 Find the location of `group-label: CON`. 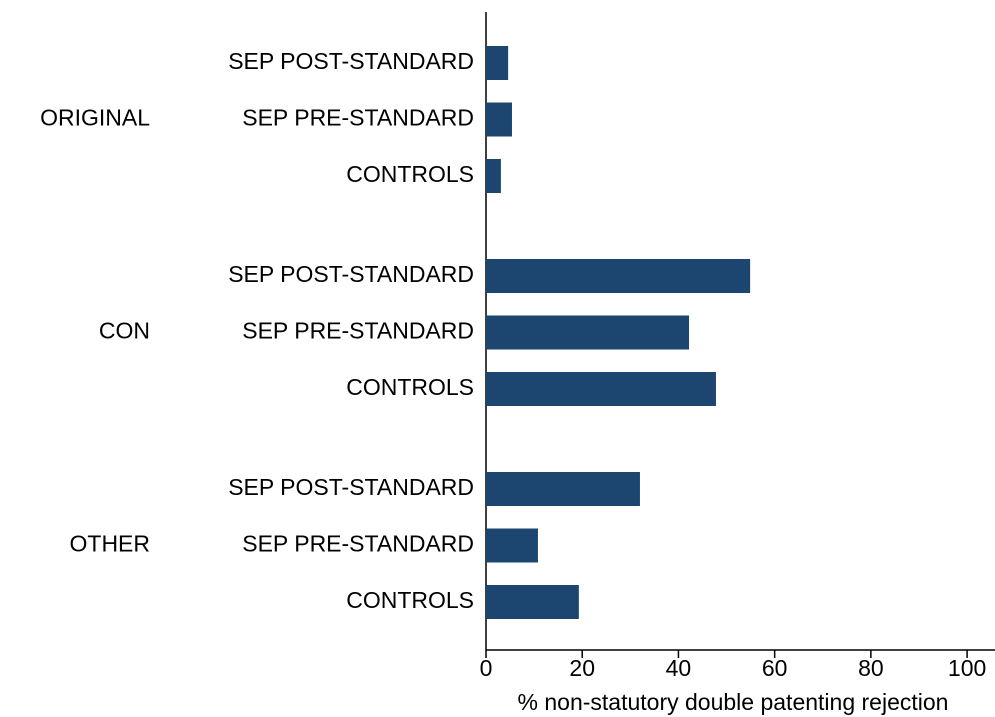

group-label: CON is located at coordinates (124, 331).